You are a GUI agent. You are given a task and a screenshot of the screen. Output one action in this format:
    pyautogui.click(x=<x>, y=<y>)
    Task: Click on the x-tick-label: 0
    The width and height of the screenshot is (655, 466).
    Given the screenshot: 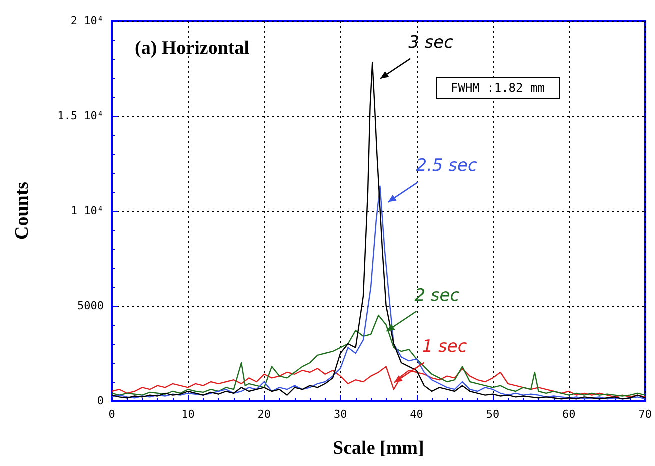 What is the action you would take?
    pyautogui.click(x=112, y=414)
    